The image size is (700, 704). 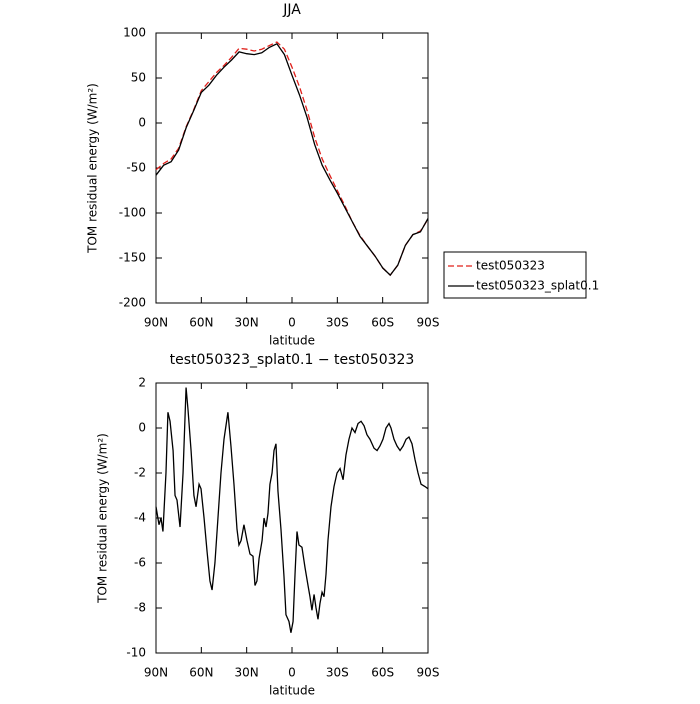 I want to click on legend-box, so click(x=515, y=275).